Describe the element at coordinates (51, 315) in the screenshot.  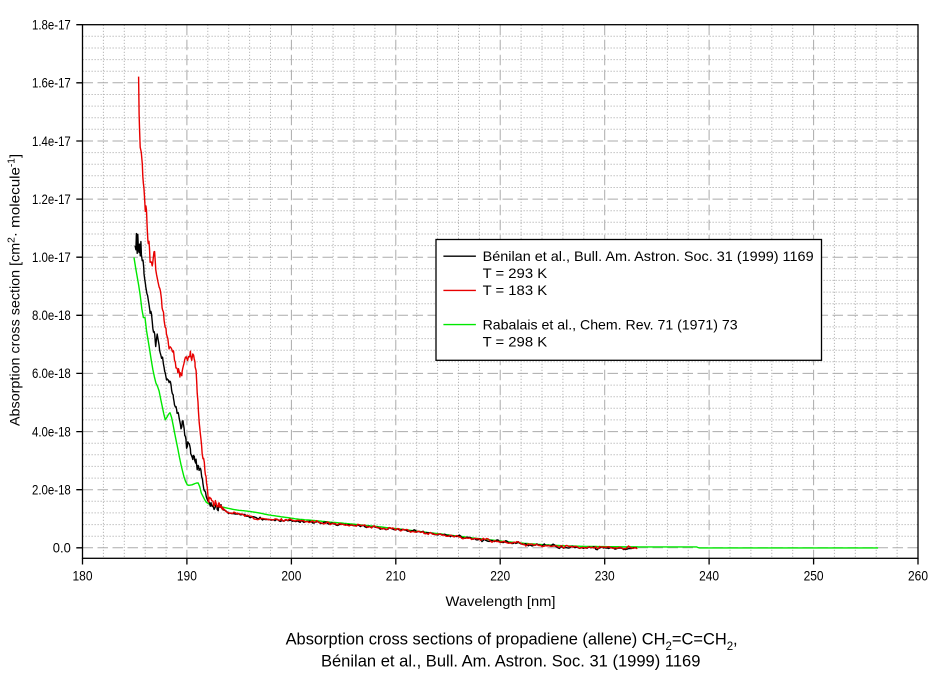
I see `svg-text: 8.0e-18` at that location.